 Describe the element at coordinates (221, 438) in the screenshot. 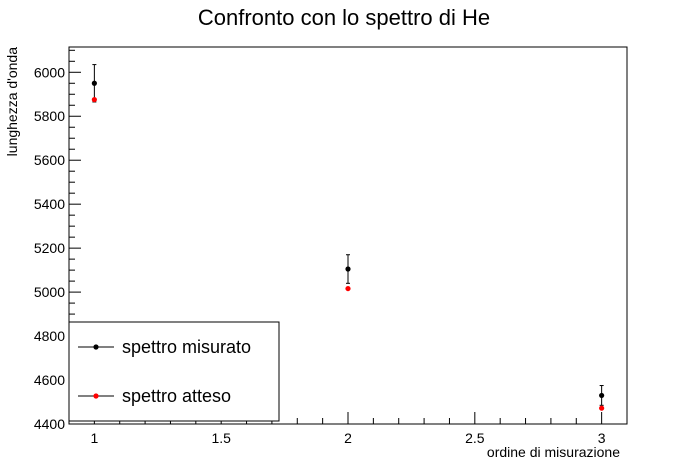

I see `x-tick-label: 1.5` at that location.